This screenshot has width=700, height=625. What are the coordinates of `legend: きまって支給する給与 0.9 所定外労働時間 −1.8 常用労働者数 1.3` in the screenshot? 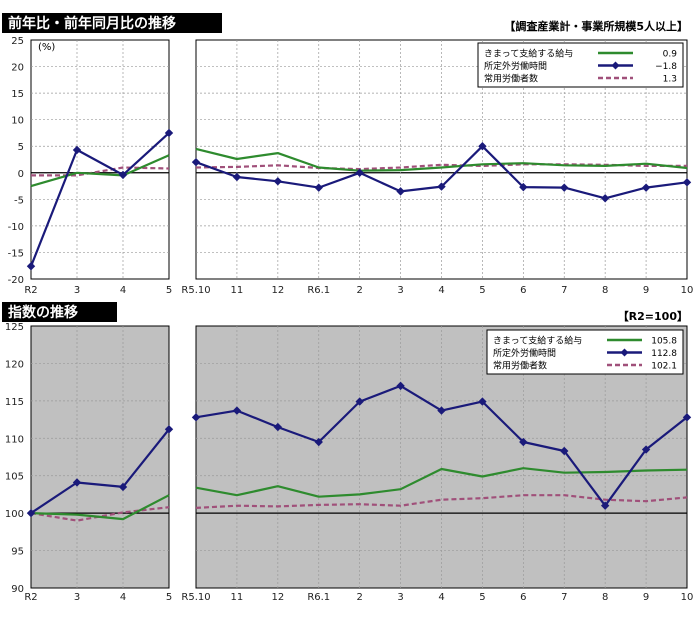 It's located at (580, 65).